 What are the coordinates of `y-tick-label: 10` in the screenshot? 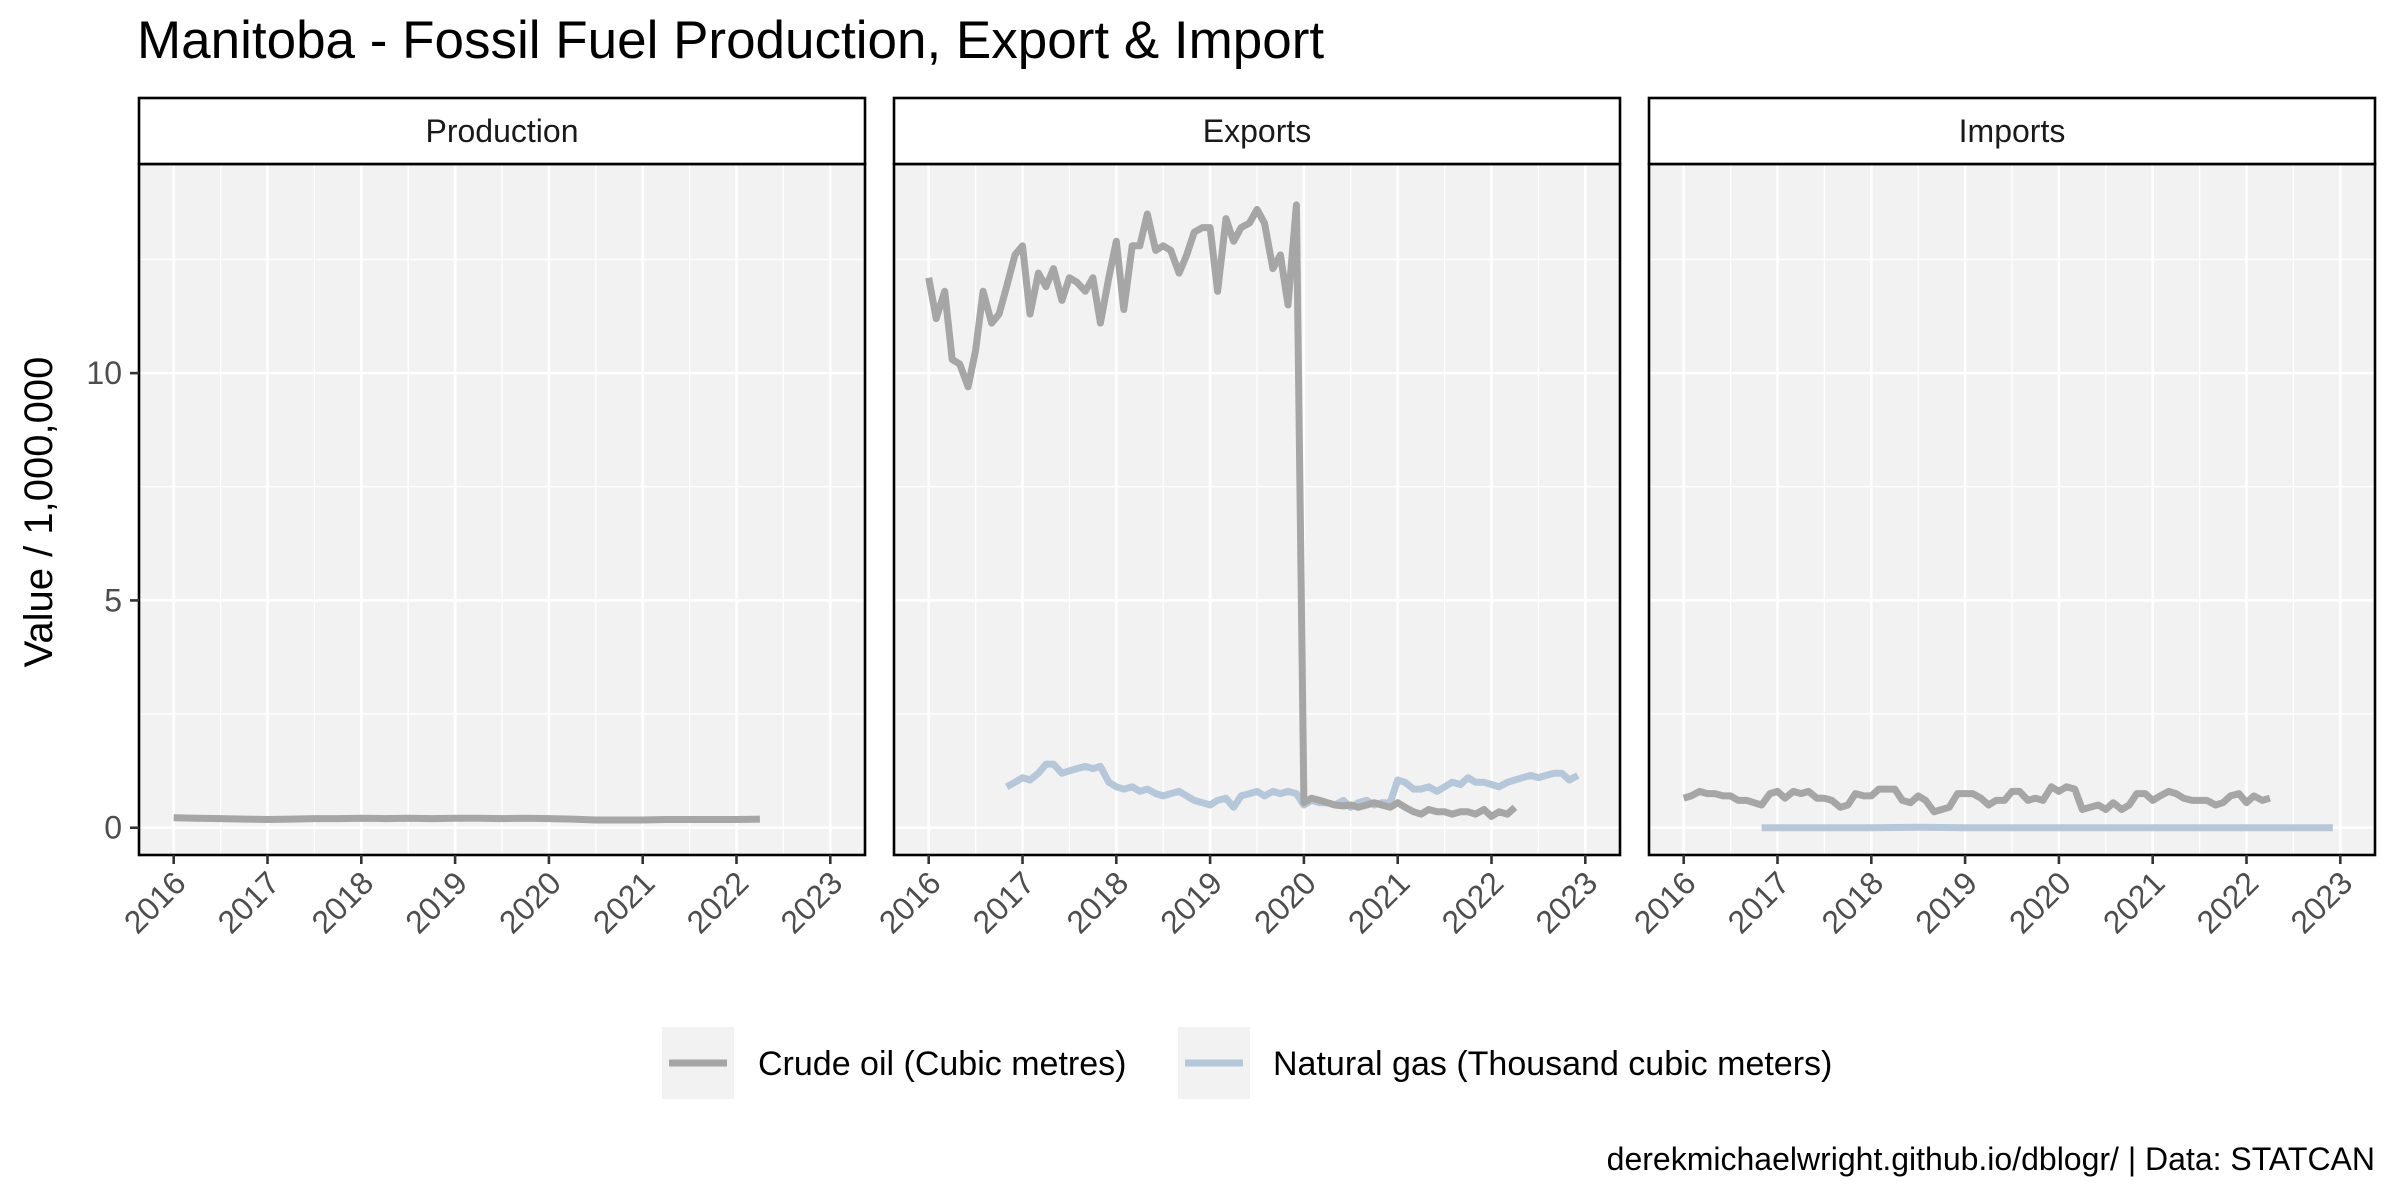 It's located at (104, 373).